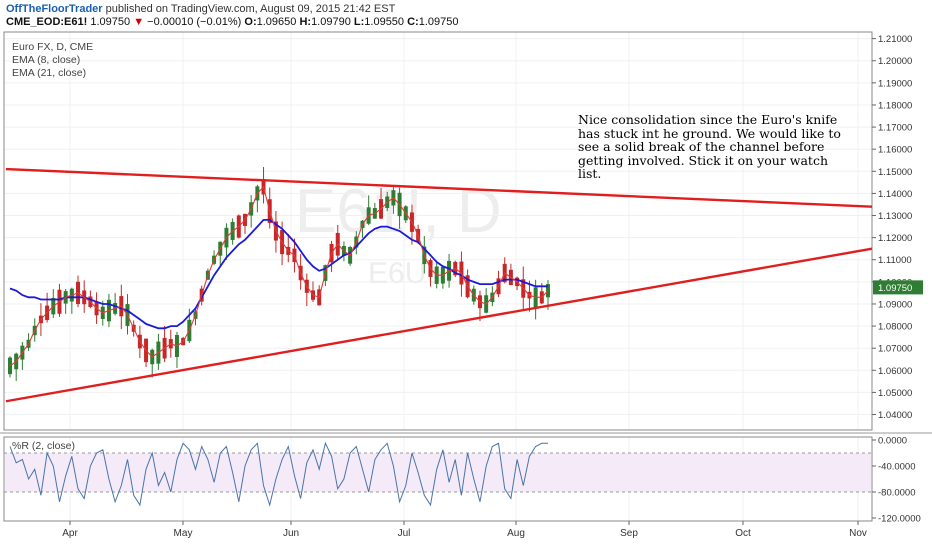 The height and width of the screenshot is (550, 932). What do you see at coordinates (183, 533) in the screenshot?
I see `time-tick-label: May` at bounding box center [183, 533].